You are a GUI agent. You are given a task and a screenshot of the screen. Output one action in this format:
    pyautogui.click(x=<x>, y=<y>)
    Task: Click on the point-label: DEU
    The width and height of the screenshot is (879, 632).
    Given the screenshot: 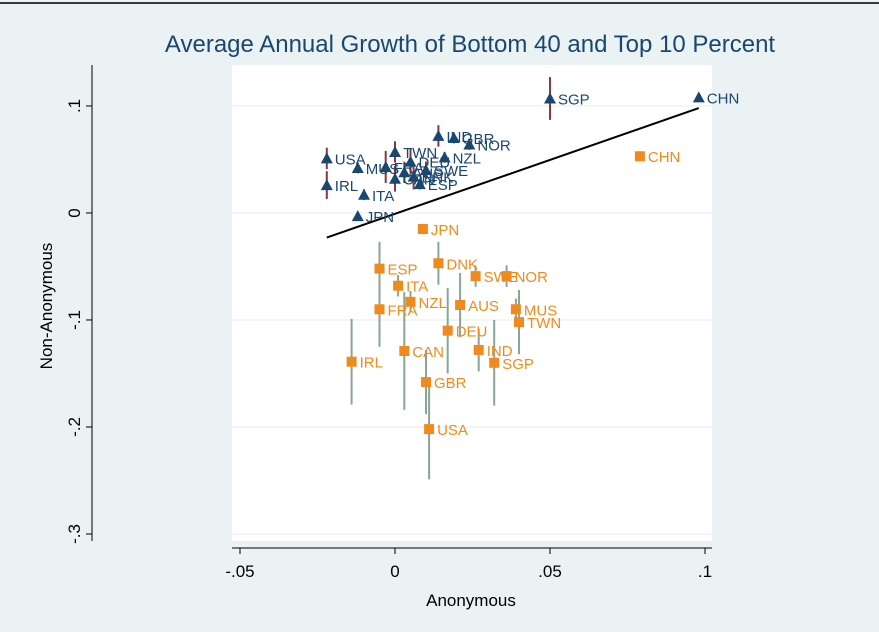 What is the action you would take?
    pyautogui.click(x=472, y=332)
    